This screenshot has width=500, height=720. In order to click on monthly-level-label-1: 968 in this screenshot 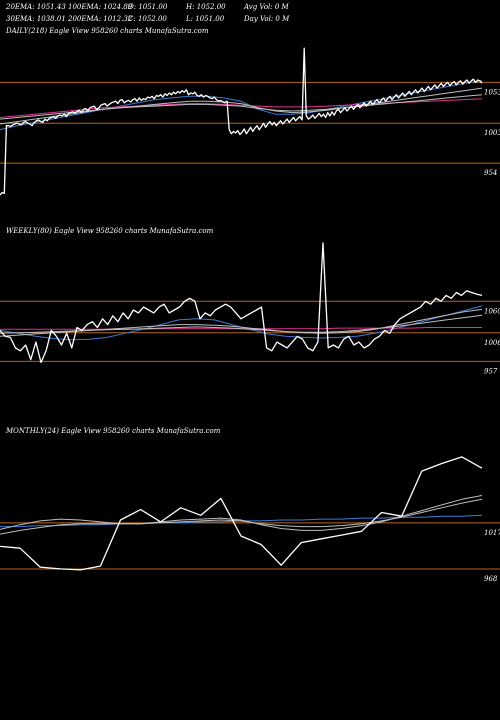, I will do `click(491, 579)`.